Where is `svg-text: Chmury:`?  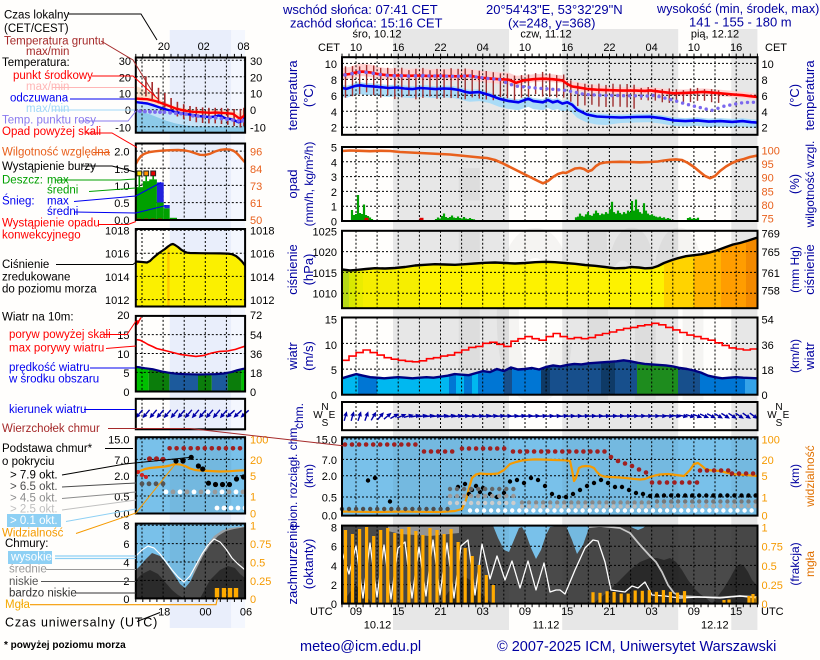
svg-text: Chmury: is located at coordinates (26, 544).